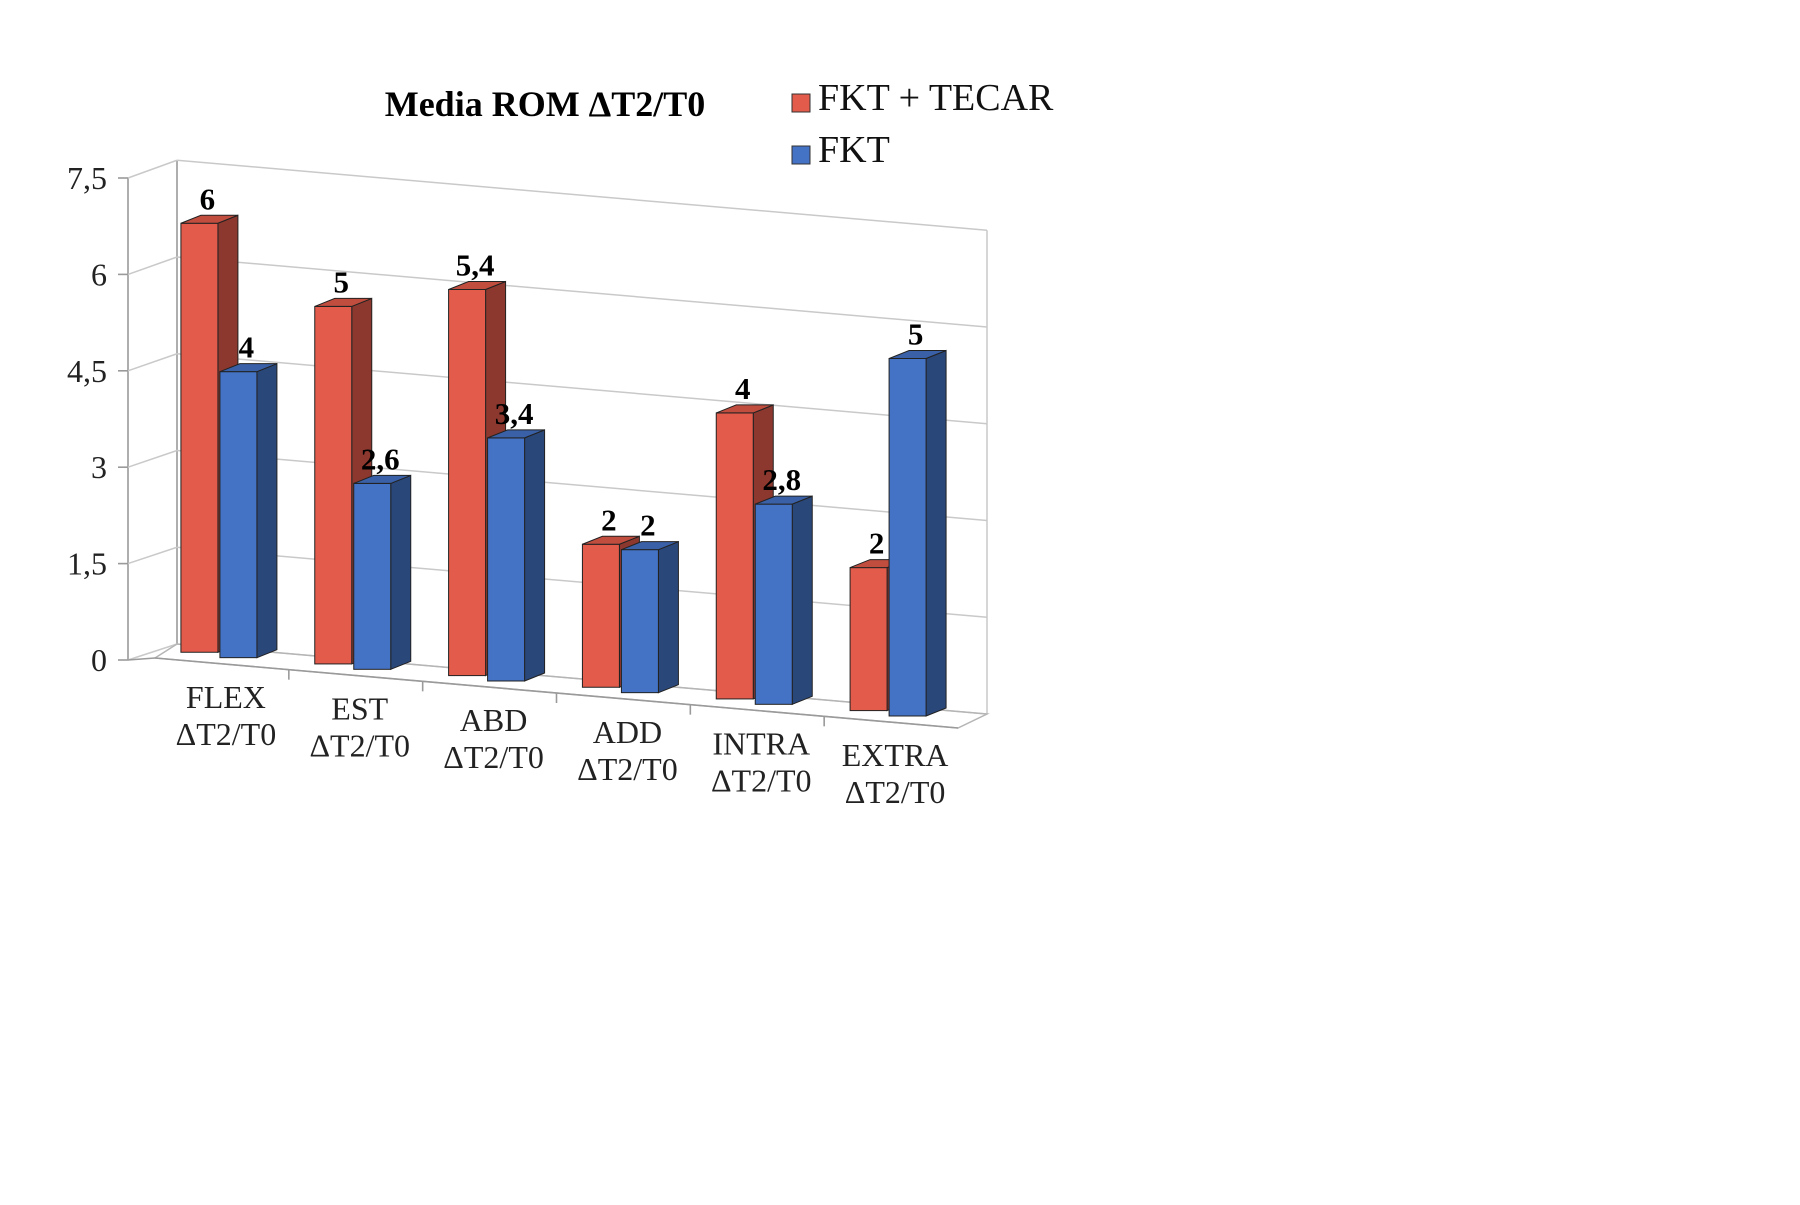  What do you see at coordinates (545, 104) in the screenshot?
I see `chart-title: Media ROM ΔT2/T0` at bounding box center [545, 104].